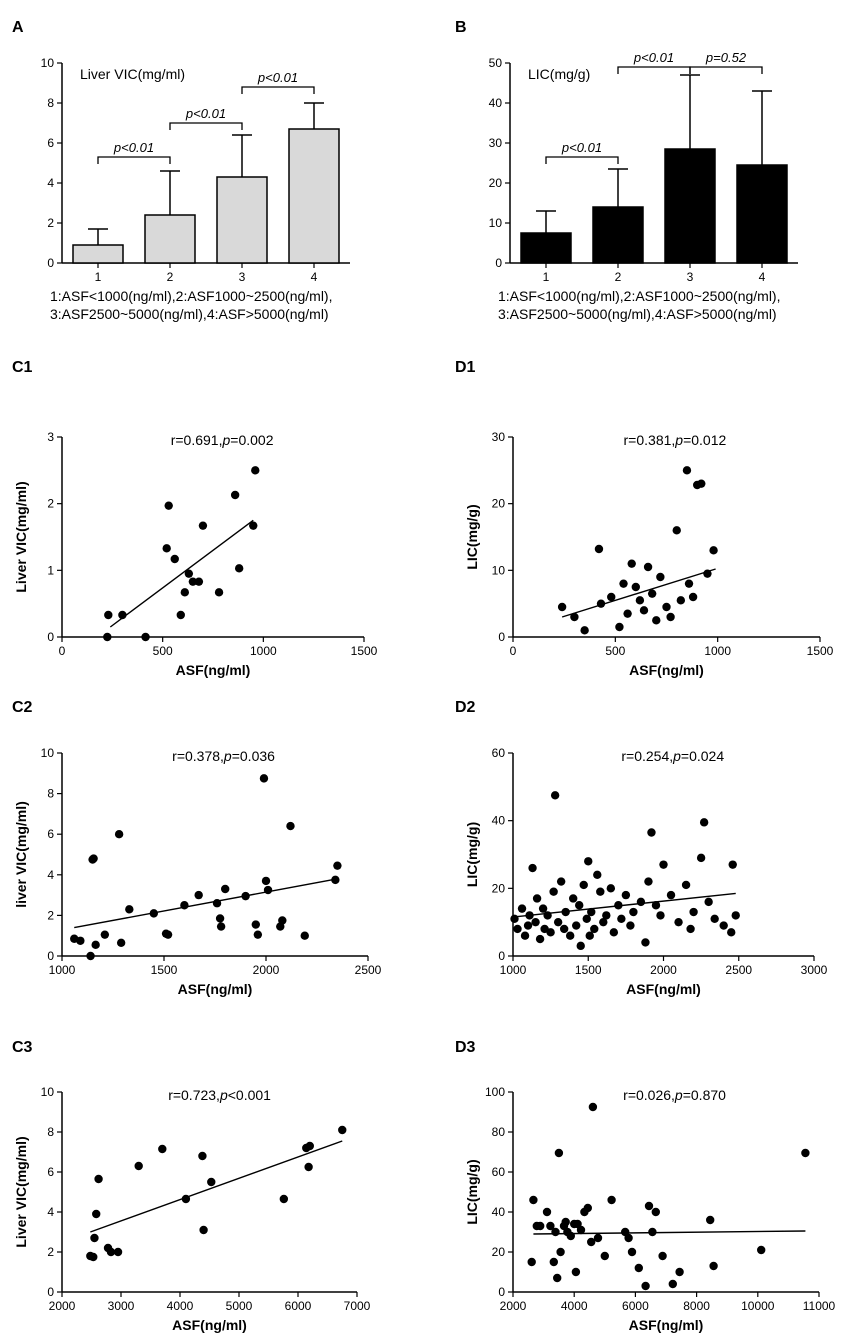  I want to click on panel-label: C3, so click(22, 1047).